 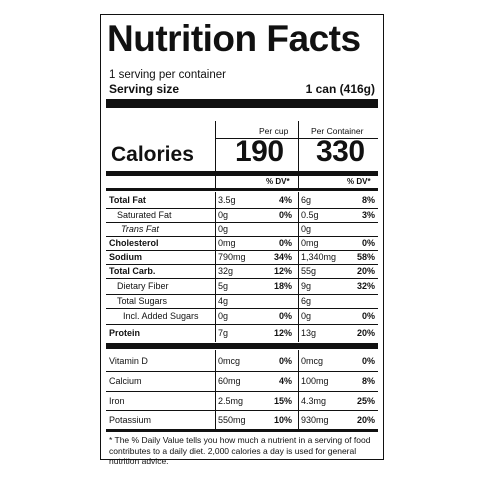 What do you see at coordinates (282, 257) in the screenshot?
I see `nutrient-cup-dv: 34%` at bounding box center [282, 257].